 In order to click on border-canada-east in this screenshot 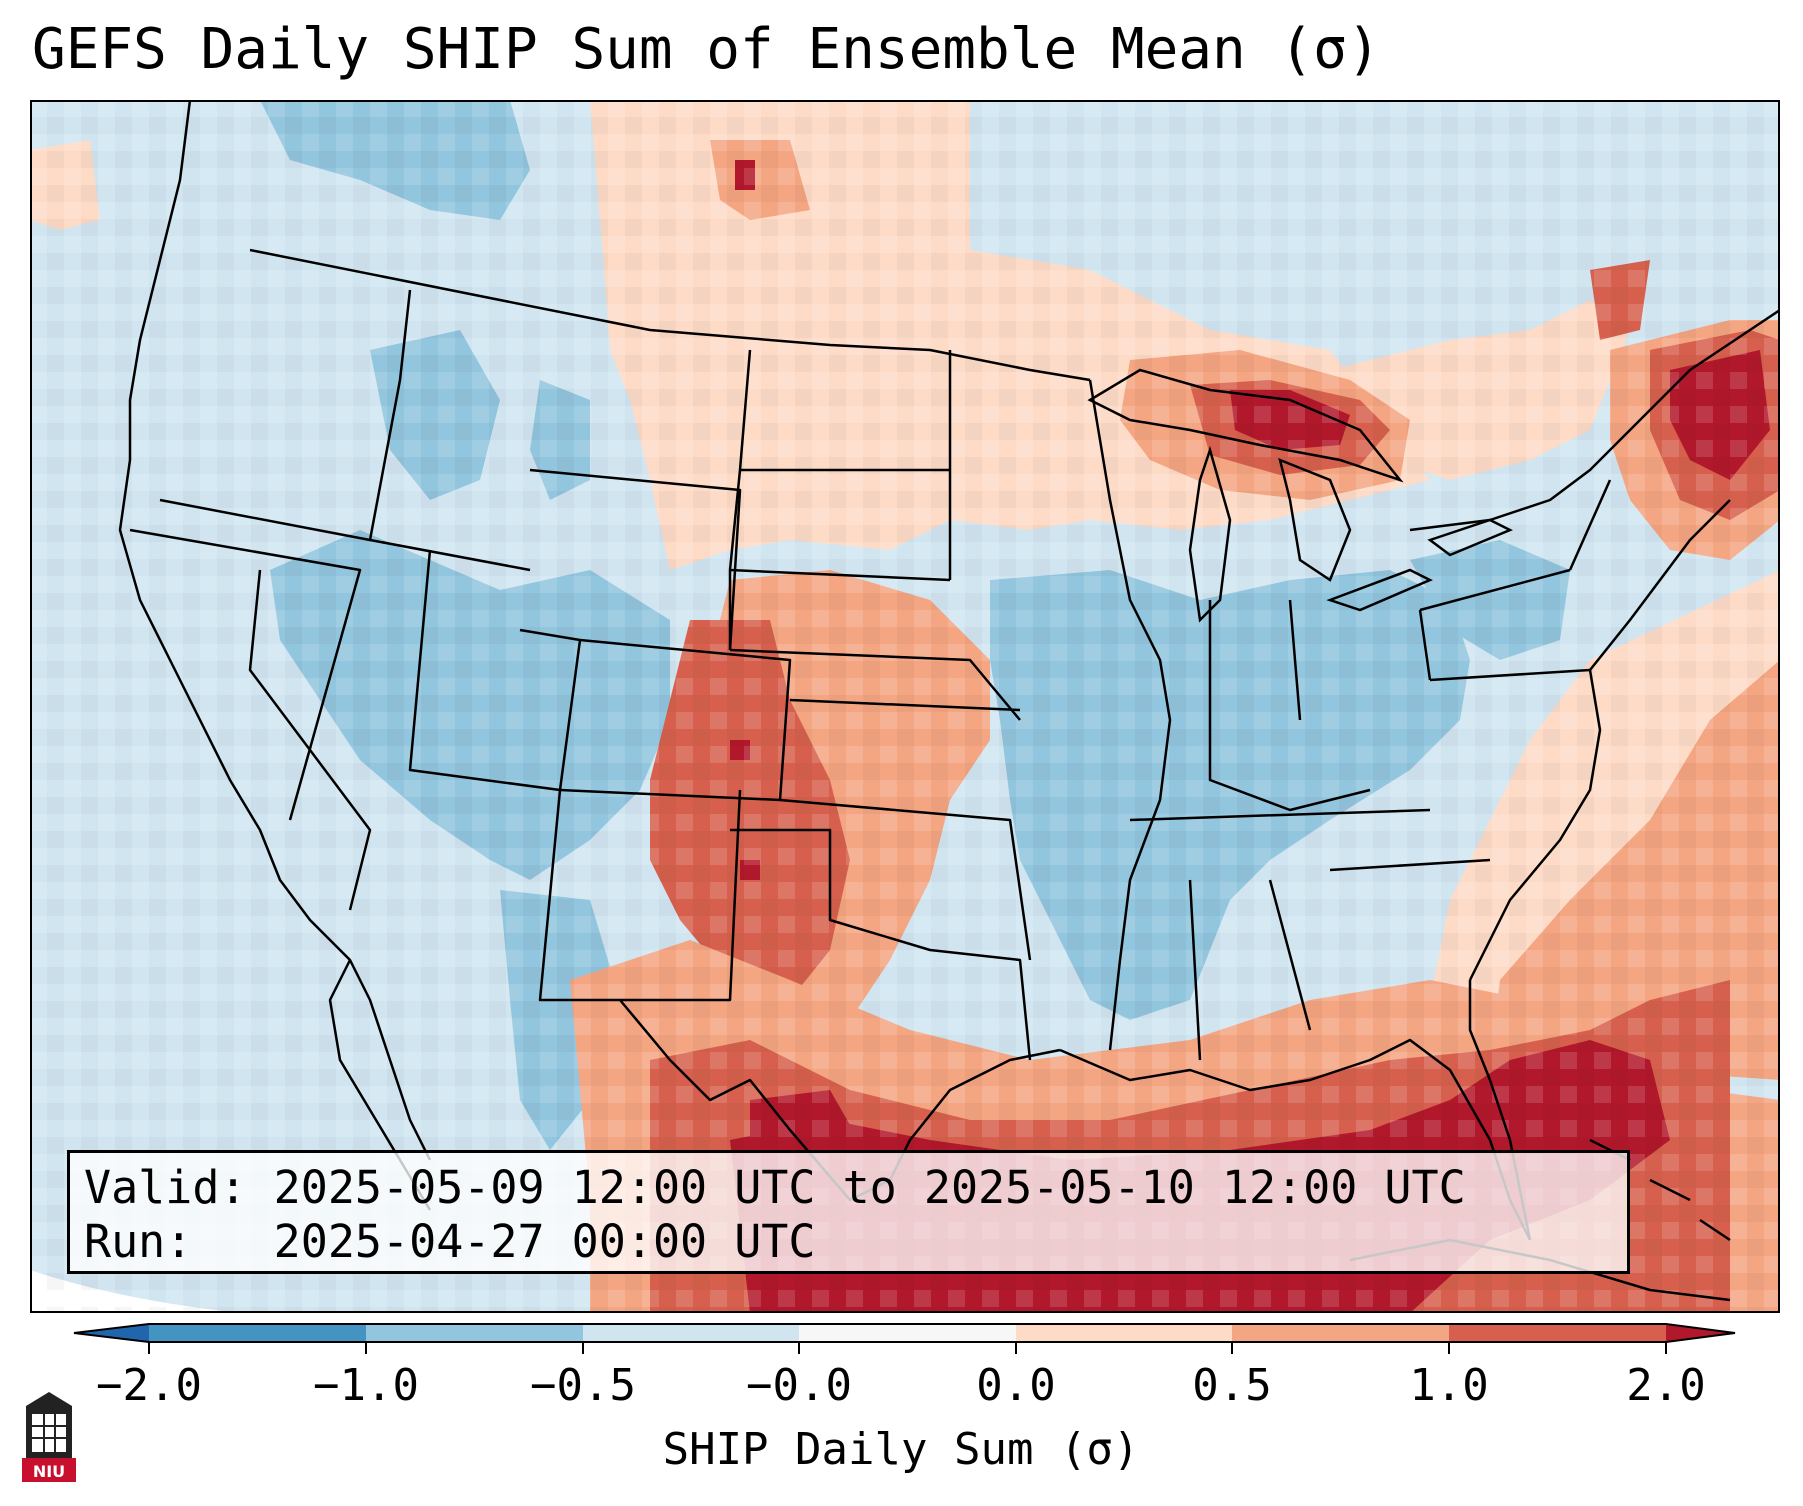, I will do `click(1594, 420)`.